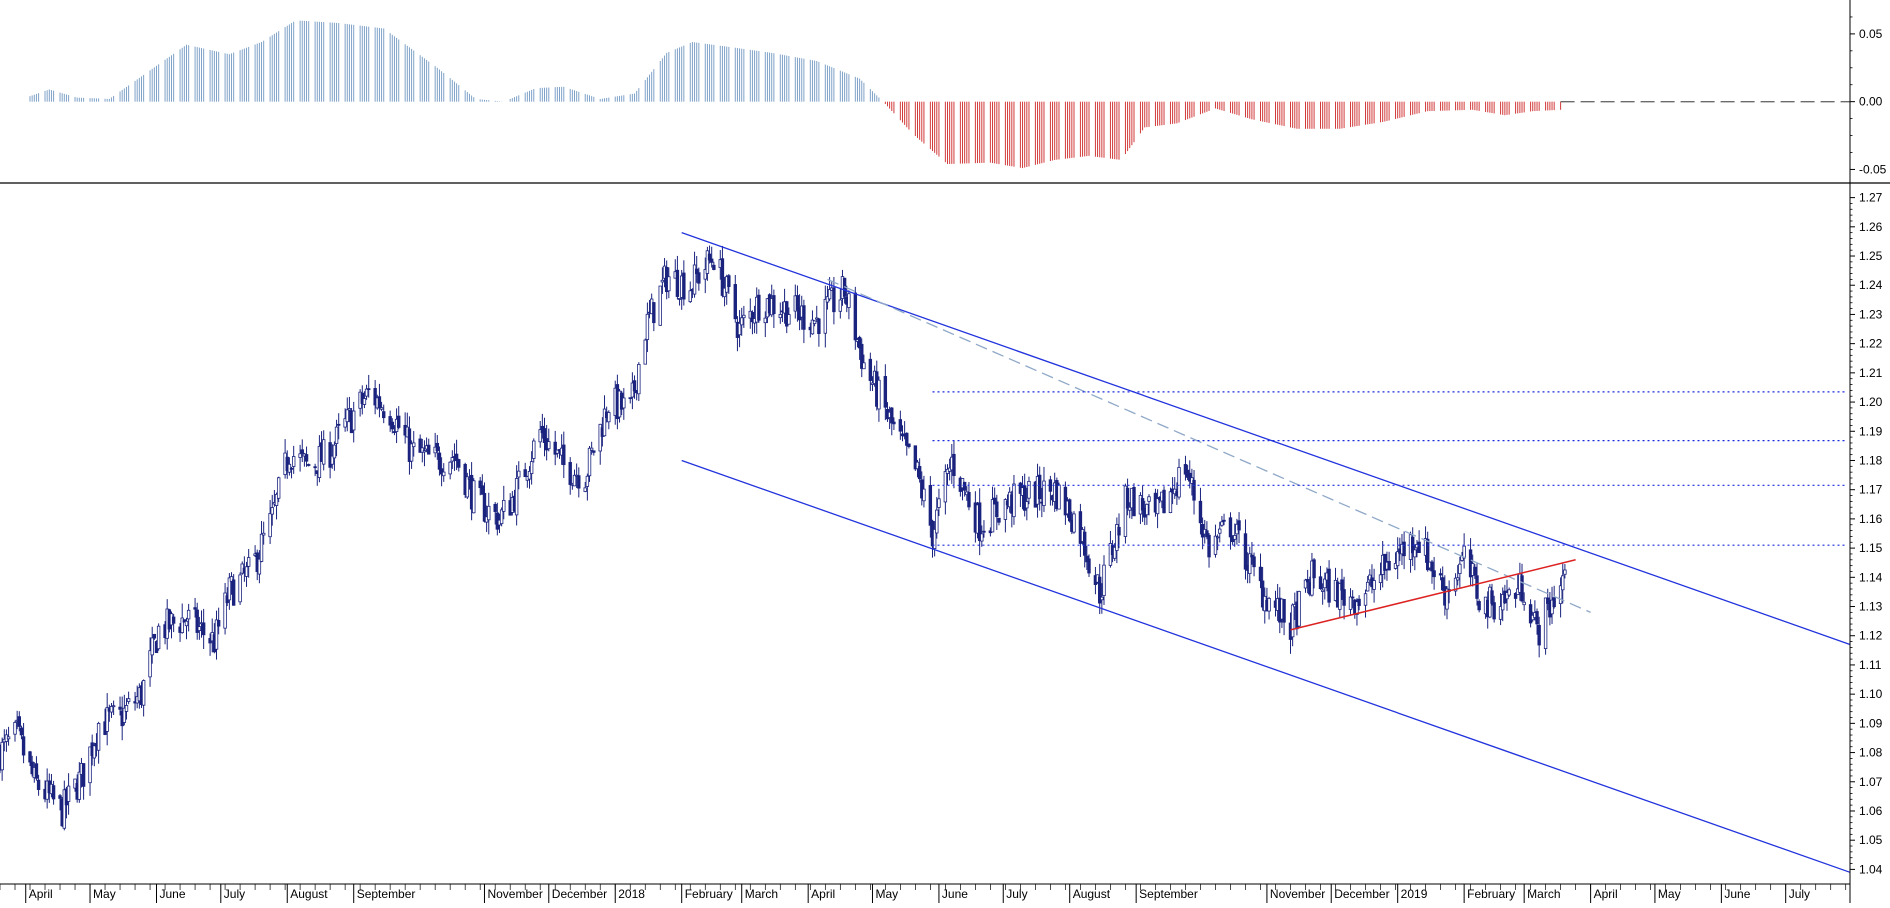  I want to click on y-tick-label: 1.15, so click(1871, 548).